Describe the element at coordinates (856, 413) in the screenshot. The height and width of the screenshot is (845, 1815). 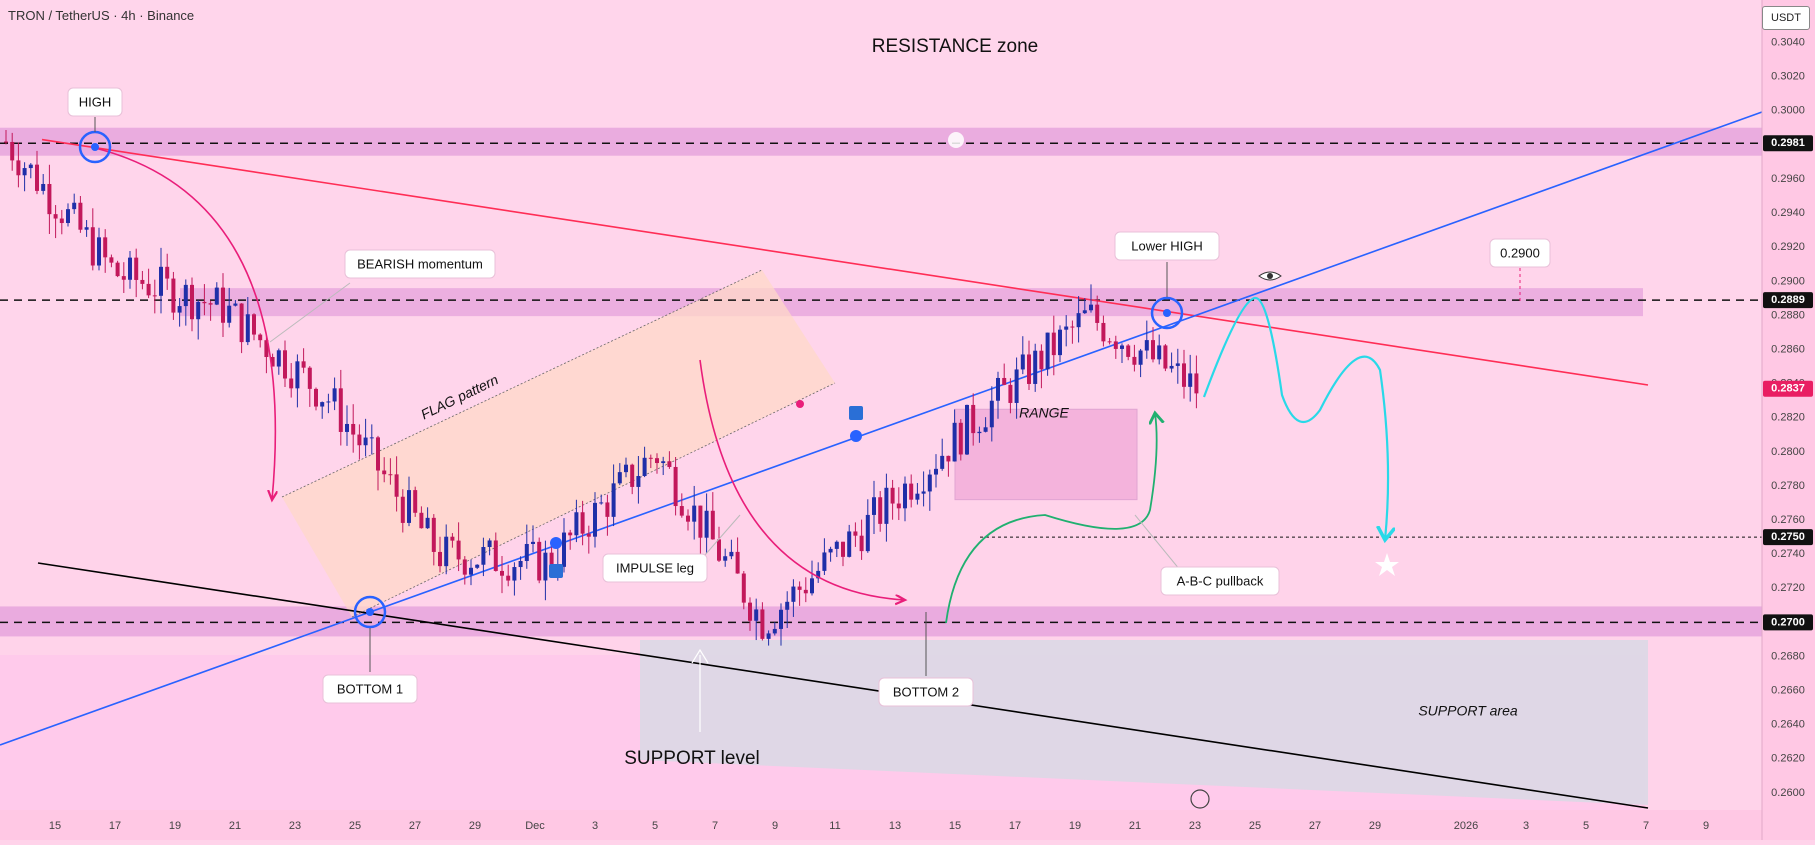
I see `sell-marker-icon` at that location.